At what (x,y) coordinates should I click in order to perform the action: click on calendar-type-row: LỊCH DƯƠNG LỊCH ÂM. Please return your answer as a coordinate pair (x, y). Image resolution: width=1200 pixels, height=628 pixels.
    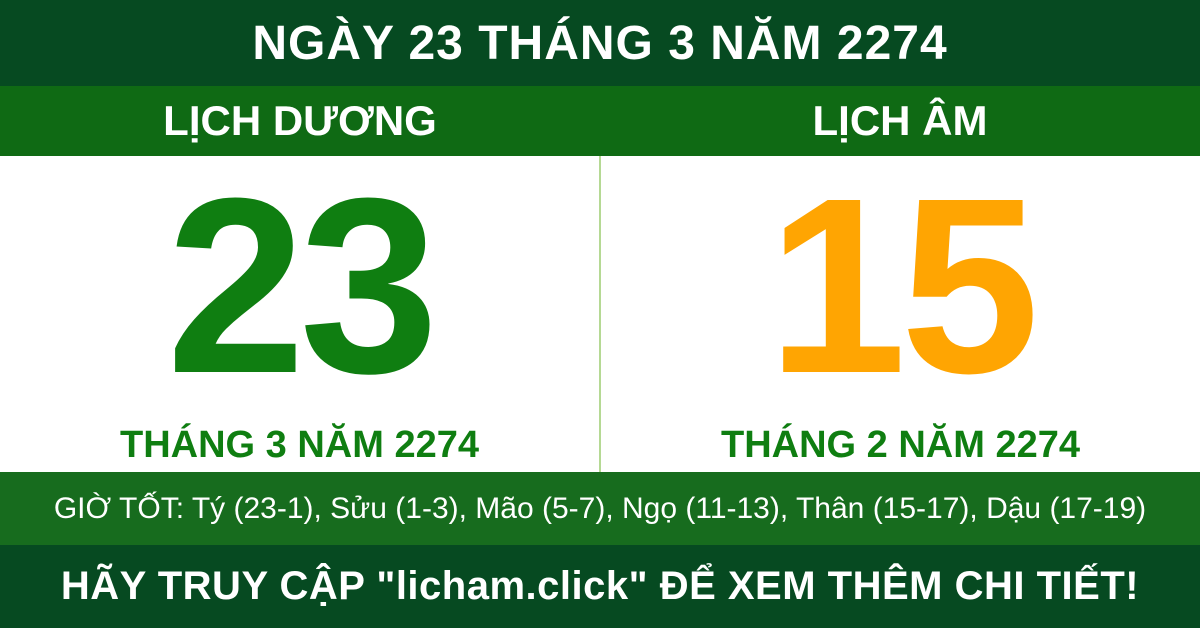
    Looking at the image, I should click on (600, 121).